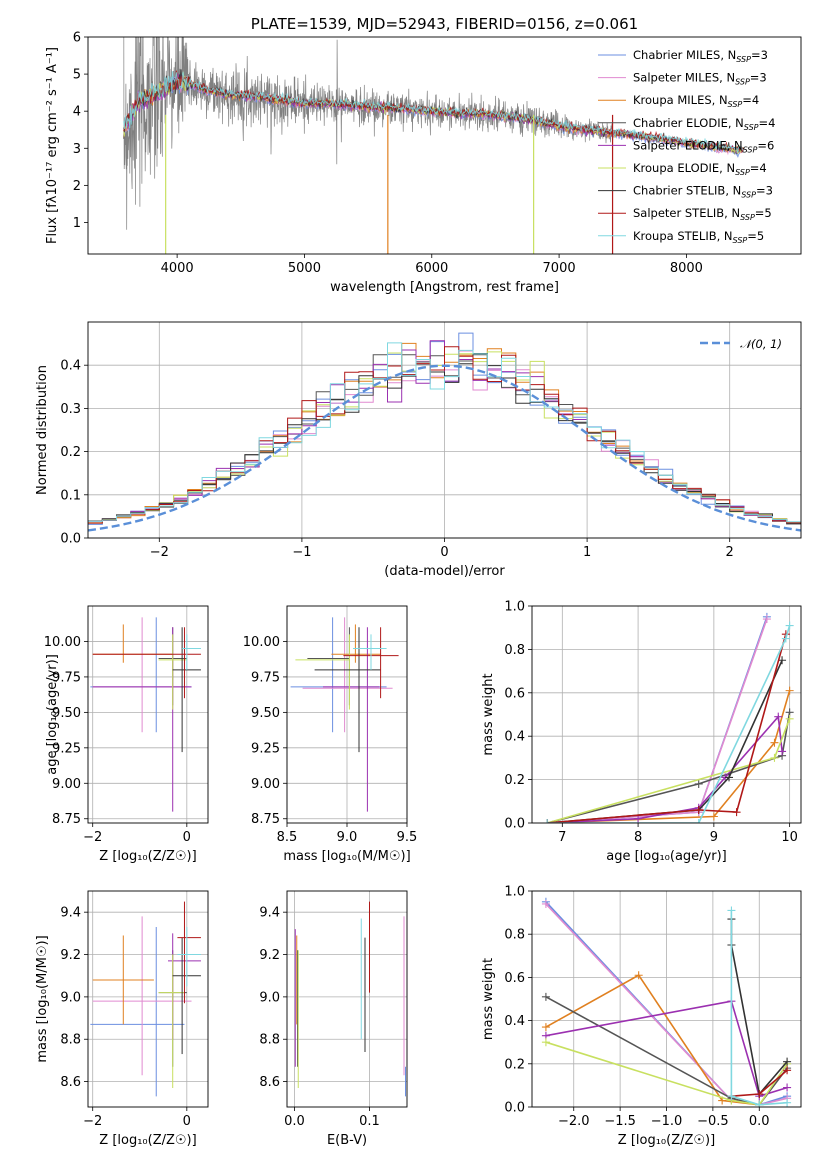 The height and width of the screenshot is (1170, 819). Describe the element at coordinates (684, 168) in the screenshot. I see `legend-name: Kroupa ELODIE, N` at that location.